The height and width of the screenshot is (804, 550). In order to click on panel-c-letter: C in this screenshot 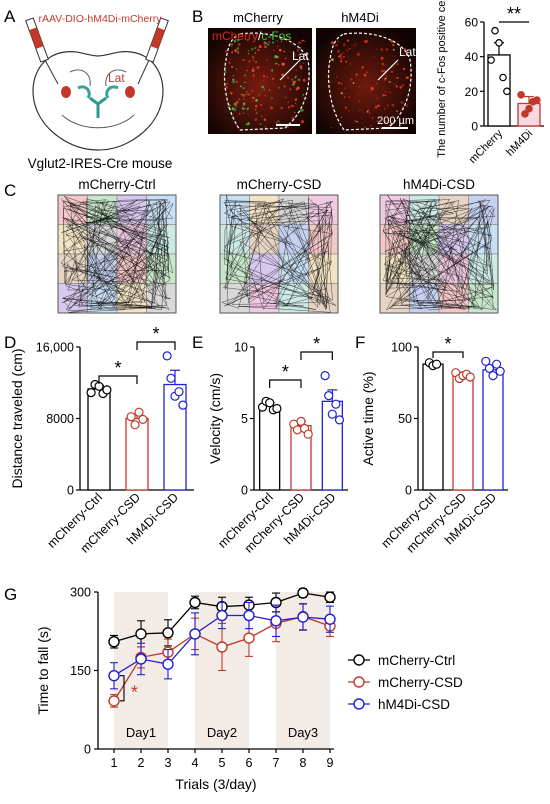, I will do `click(10, 190)`.